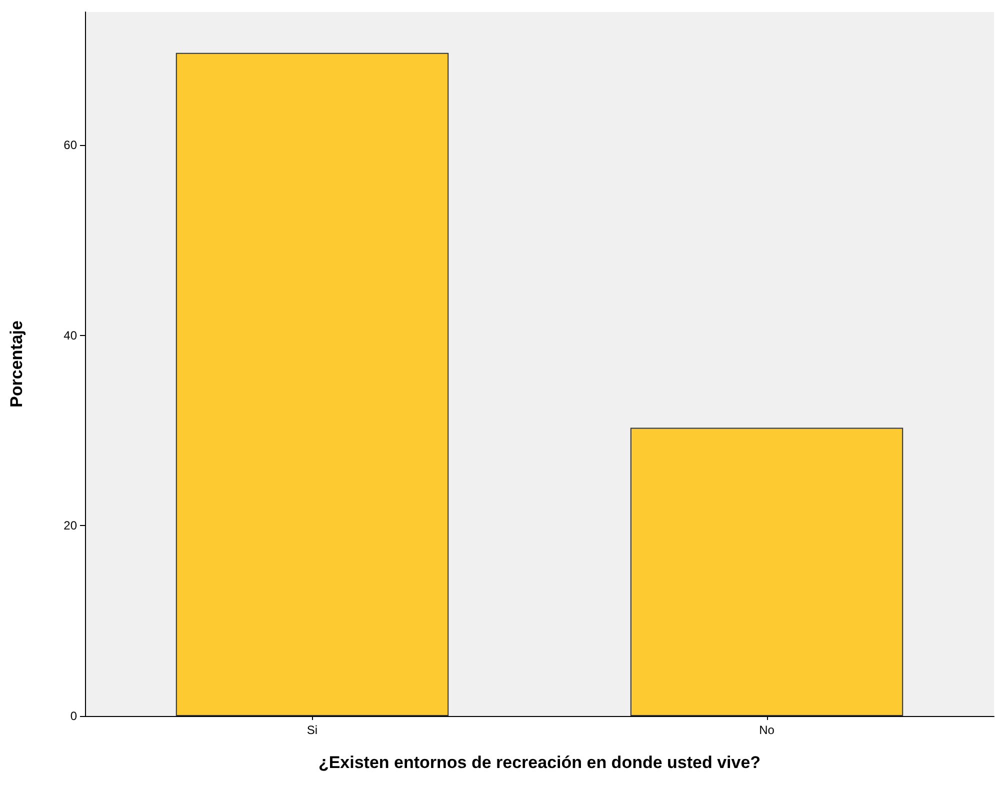  I want to click on y-tick-label: 60, so click(71, 145).